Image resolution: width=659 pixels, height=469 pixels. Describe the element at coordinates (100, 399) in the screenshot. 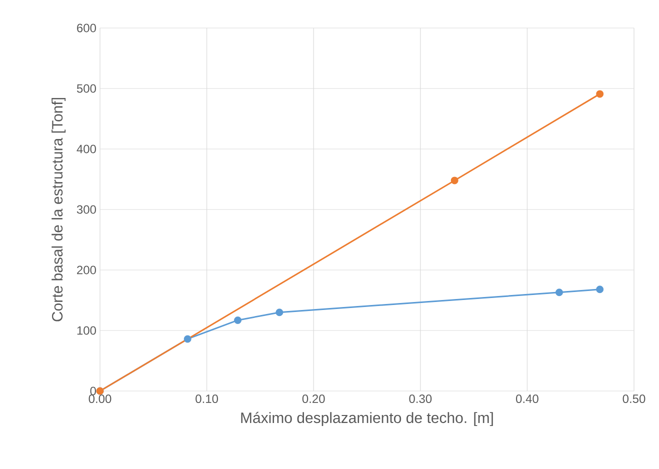

I see `x-tick-label: 0.00` at that location.